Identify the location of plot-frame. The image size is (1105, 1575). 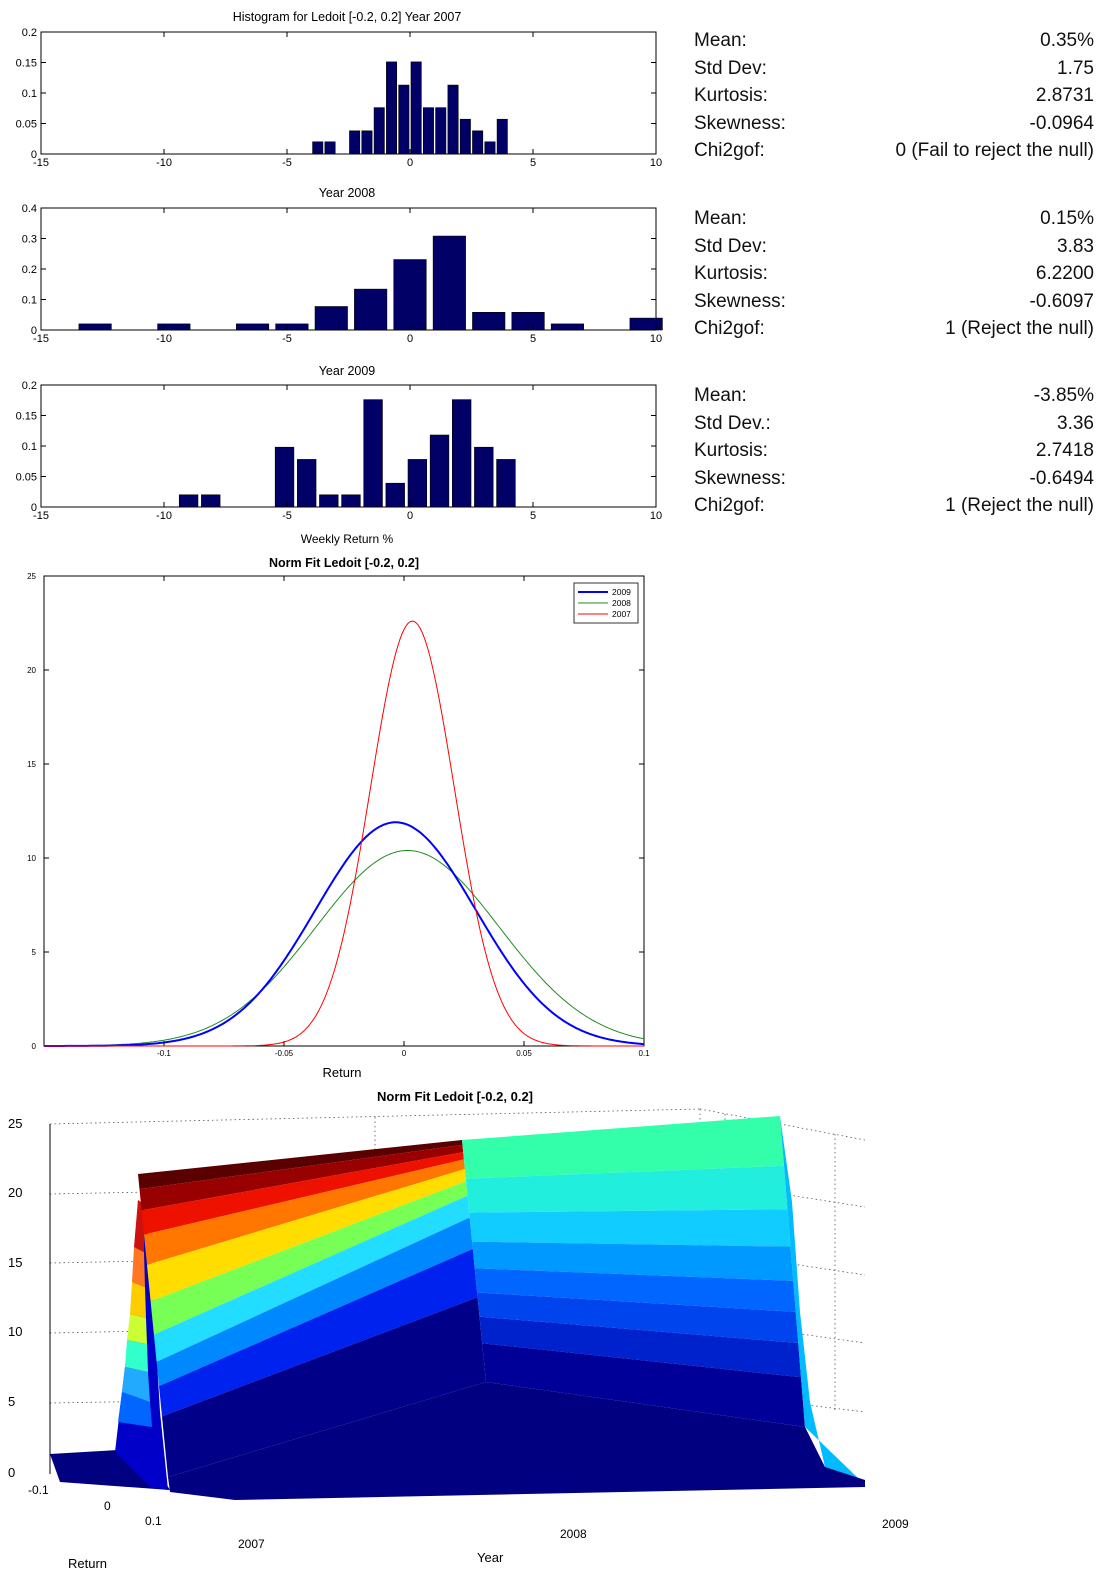
(348, 269).